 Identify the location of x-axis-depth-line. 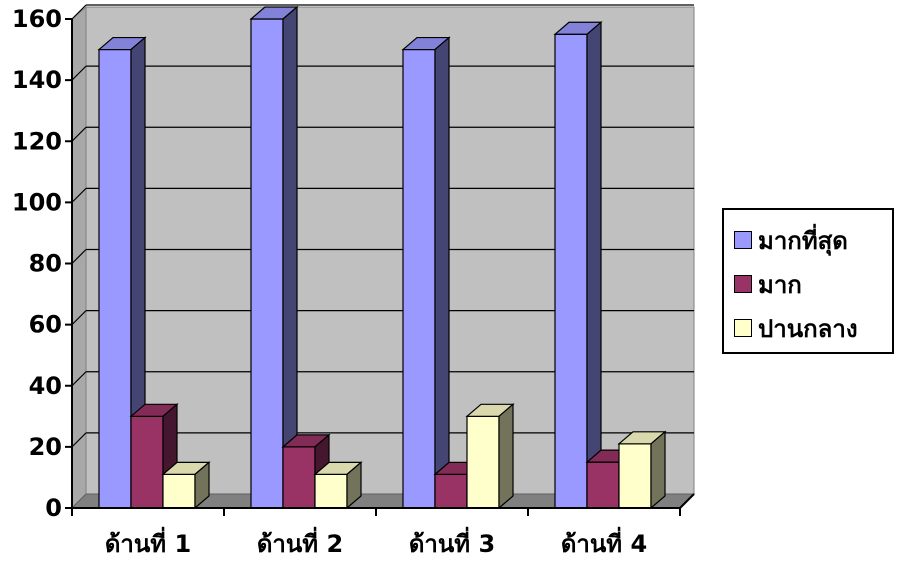
(687, 501).